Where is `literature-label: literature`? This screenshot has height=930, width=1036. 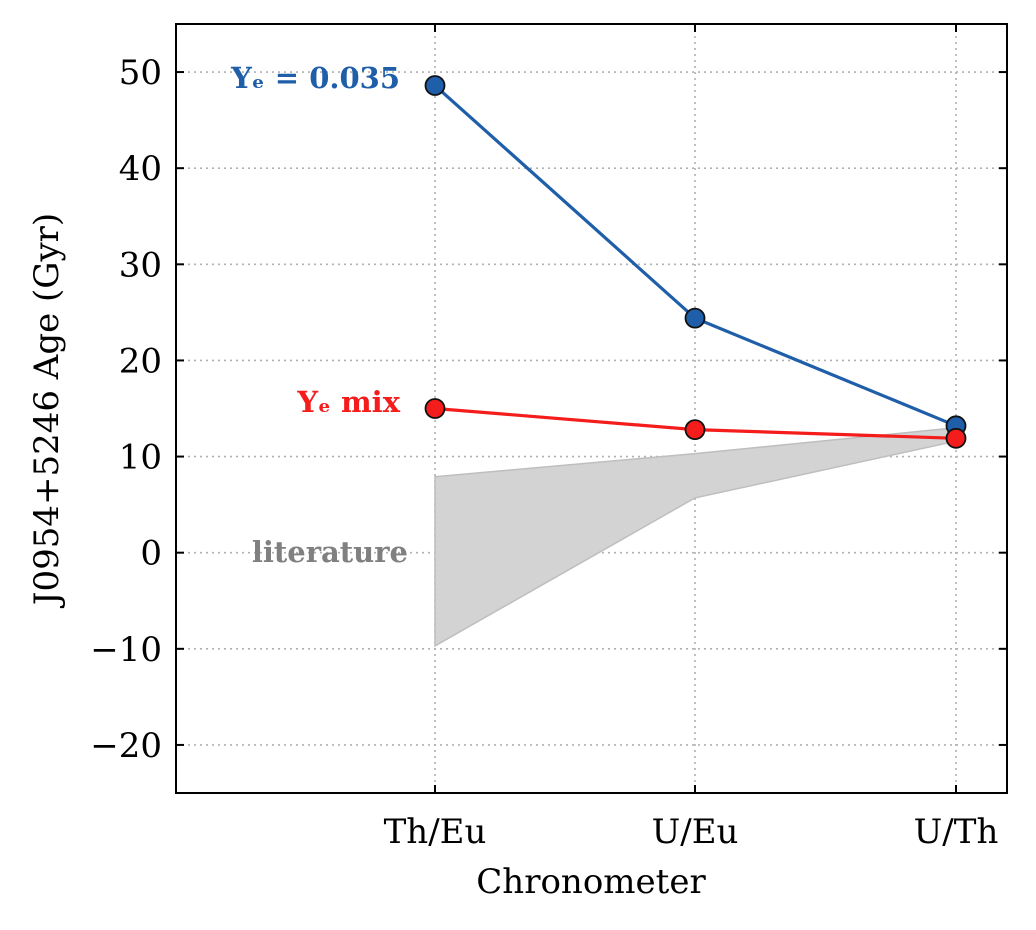
literature-label: literature is located at coordinates (330, 552).